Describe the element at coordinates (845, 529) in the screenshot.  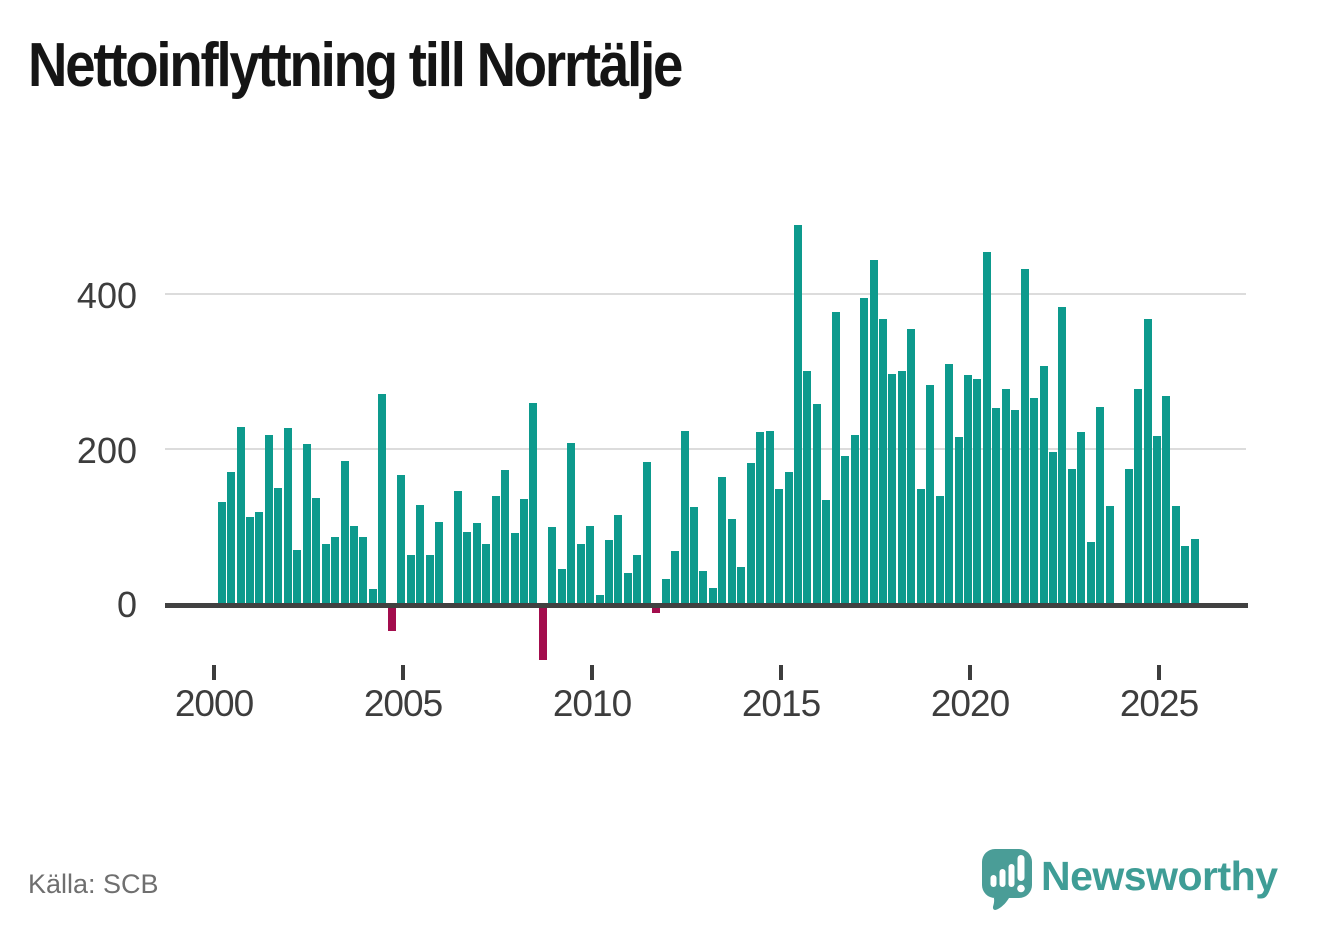
I see `bar-2016-q3` at that location.